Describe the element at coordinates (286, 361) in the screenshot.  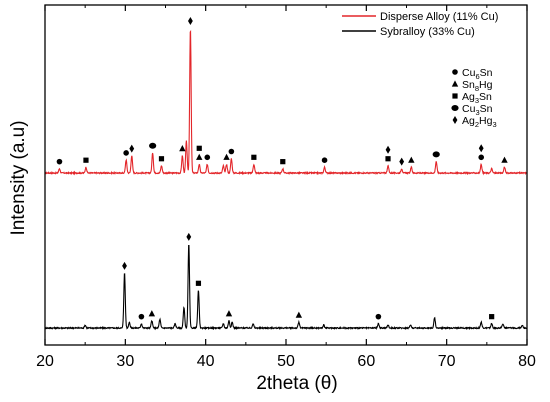
I see `x-tick-label-50: 50` at that location.